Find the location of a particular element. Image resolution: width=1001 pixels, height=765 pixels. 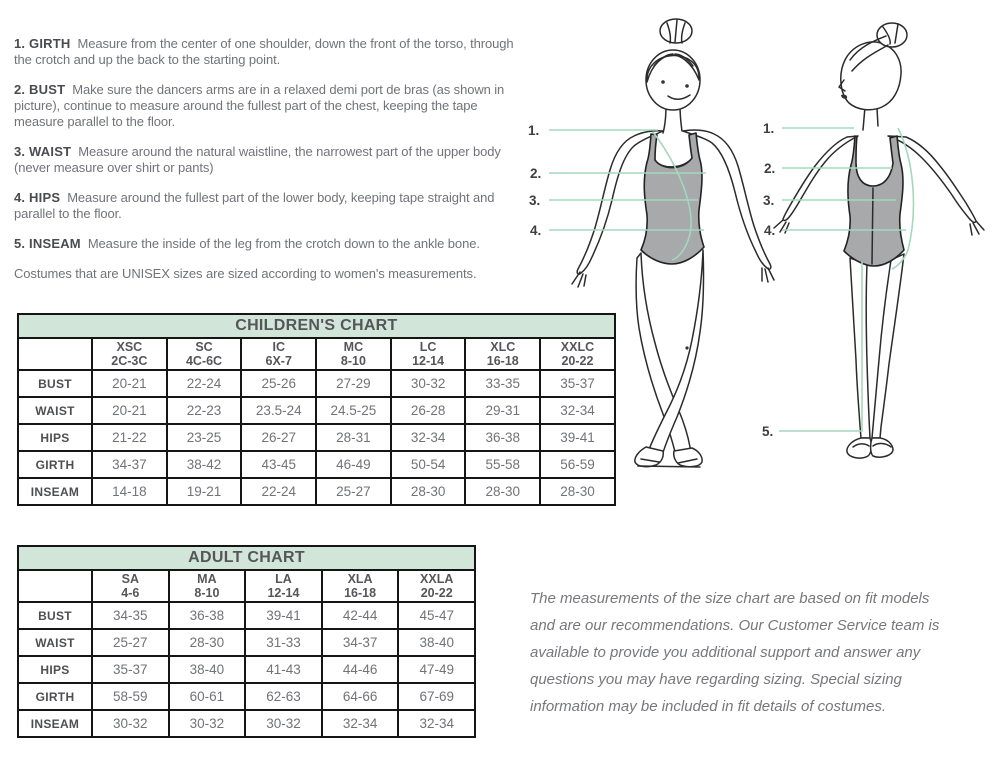

size-code: XLA is located at coordinates (360, 579).